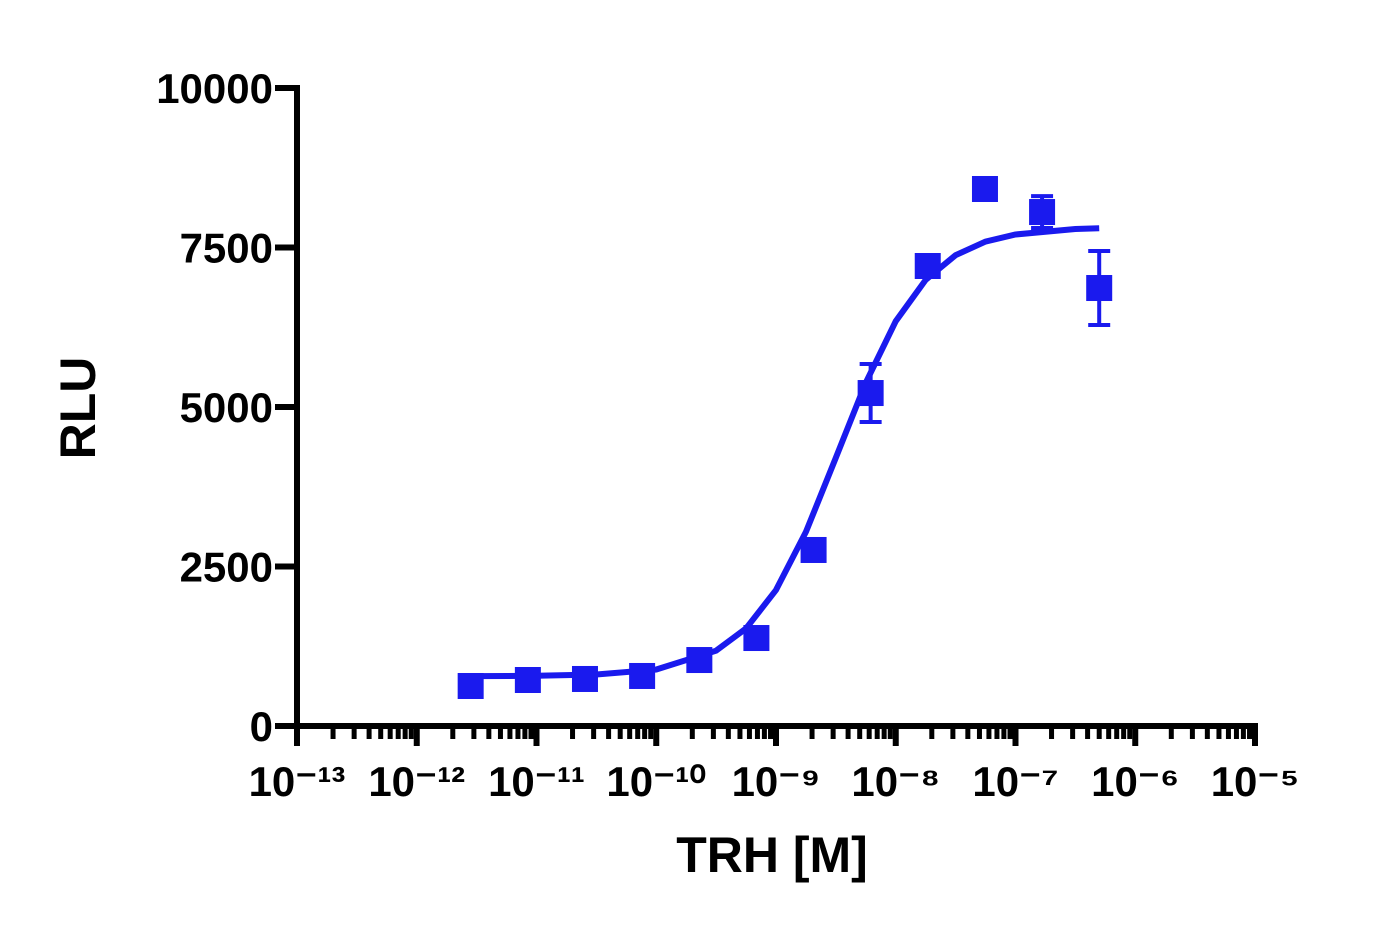  Describe the element at coordinates (226, 567) in the screenshot. I see `y-tick-label: 2500` at that location.